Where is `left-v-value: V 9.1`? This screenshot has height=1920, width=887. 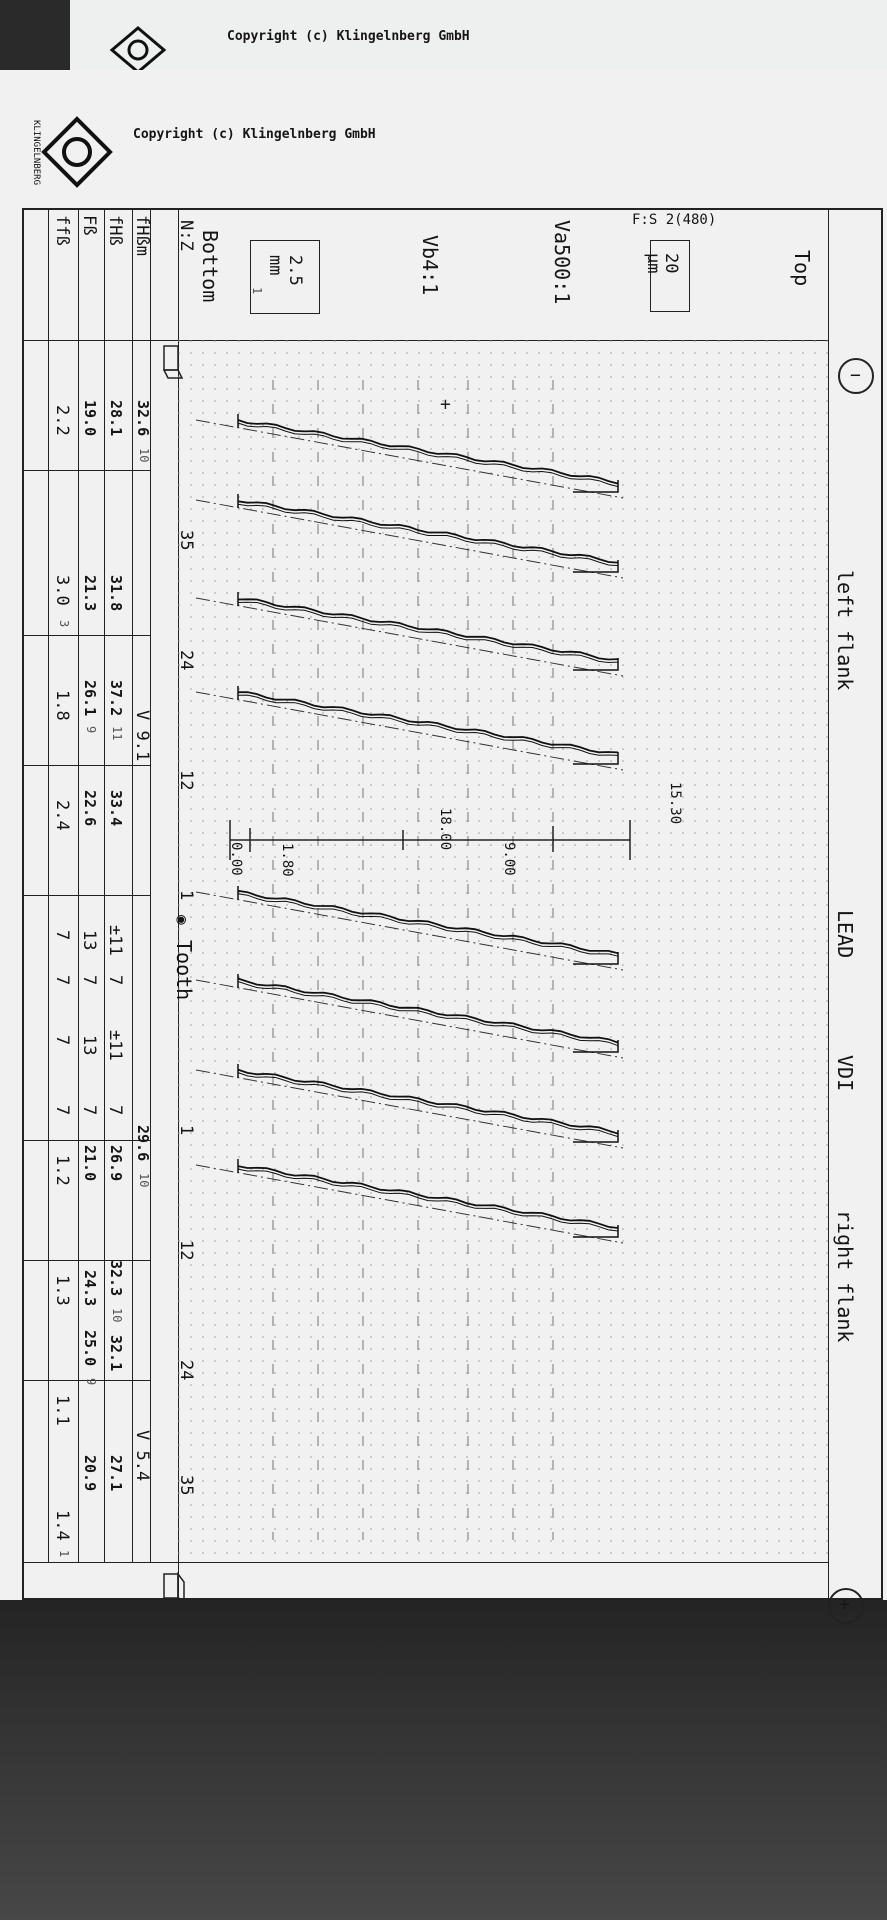 left-v-value: V 9.1 is located at coordinates (142, 736).